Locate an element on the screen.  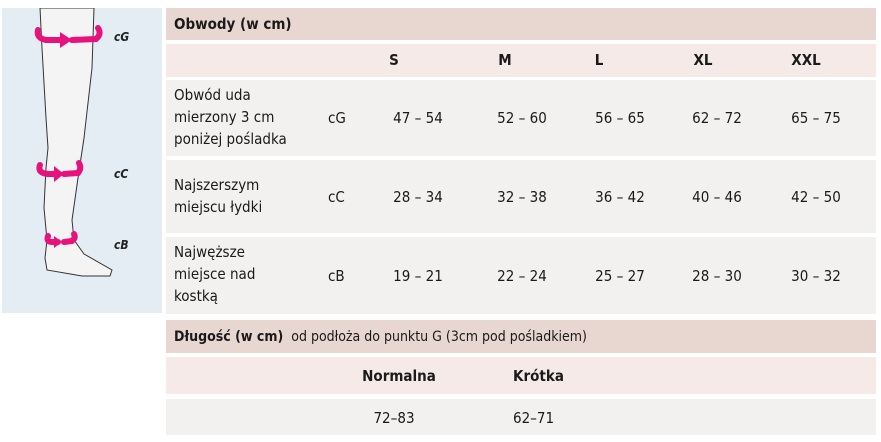
length-header-row: Normalna Krótka is located at coordinates (521, 375).